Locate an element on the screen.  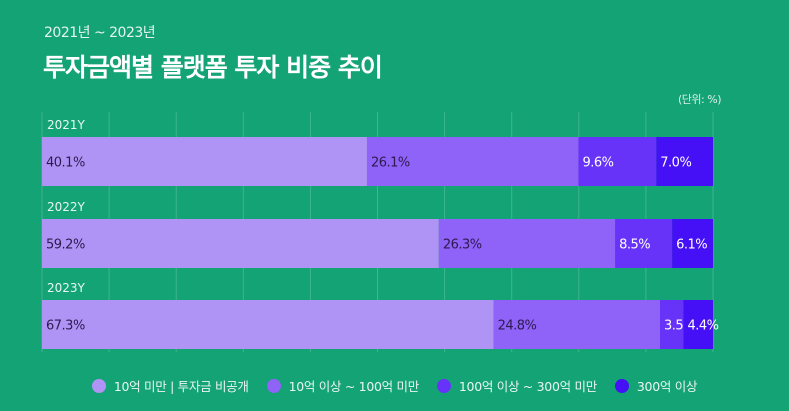
data-label: 6.1% is located at coordinates (691, 245).